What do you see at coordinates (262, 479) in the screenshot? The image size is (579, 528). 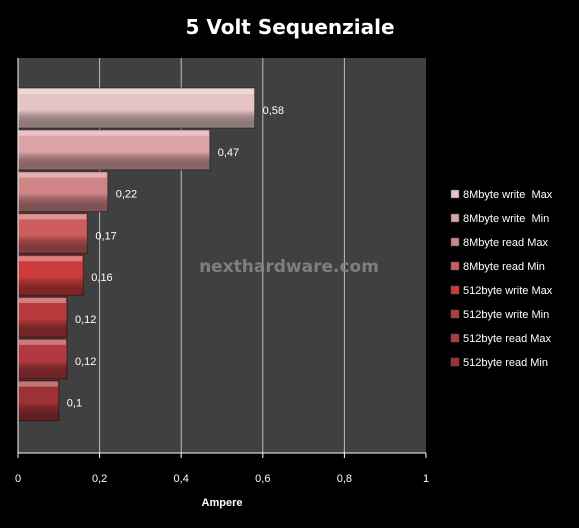 I see `x-tick-label: 0,6` at bounding box center [262, 479].